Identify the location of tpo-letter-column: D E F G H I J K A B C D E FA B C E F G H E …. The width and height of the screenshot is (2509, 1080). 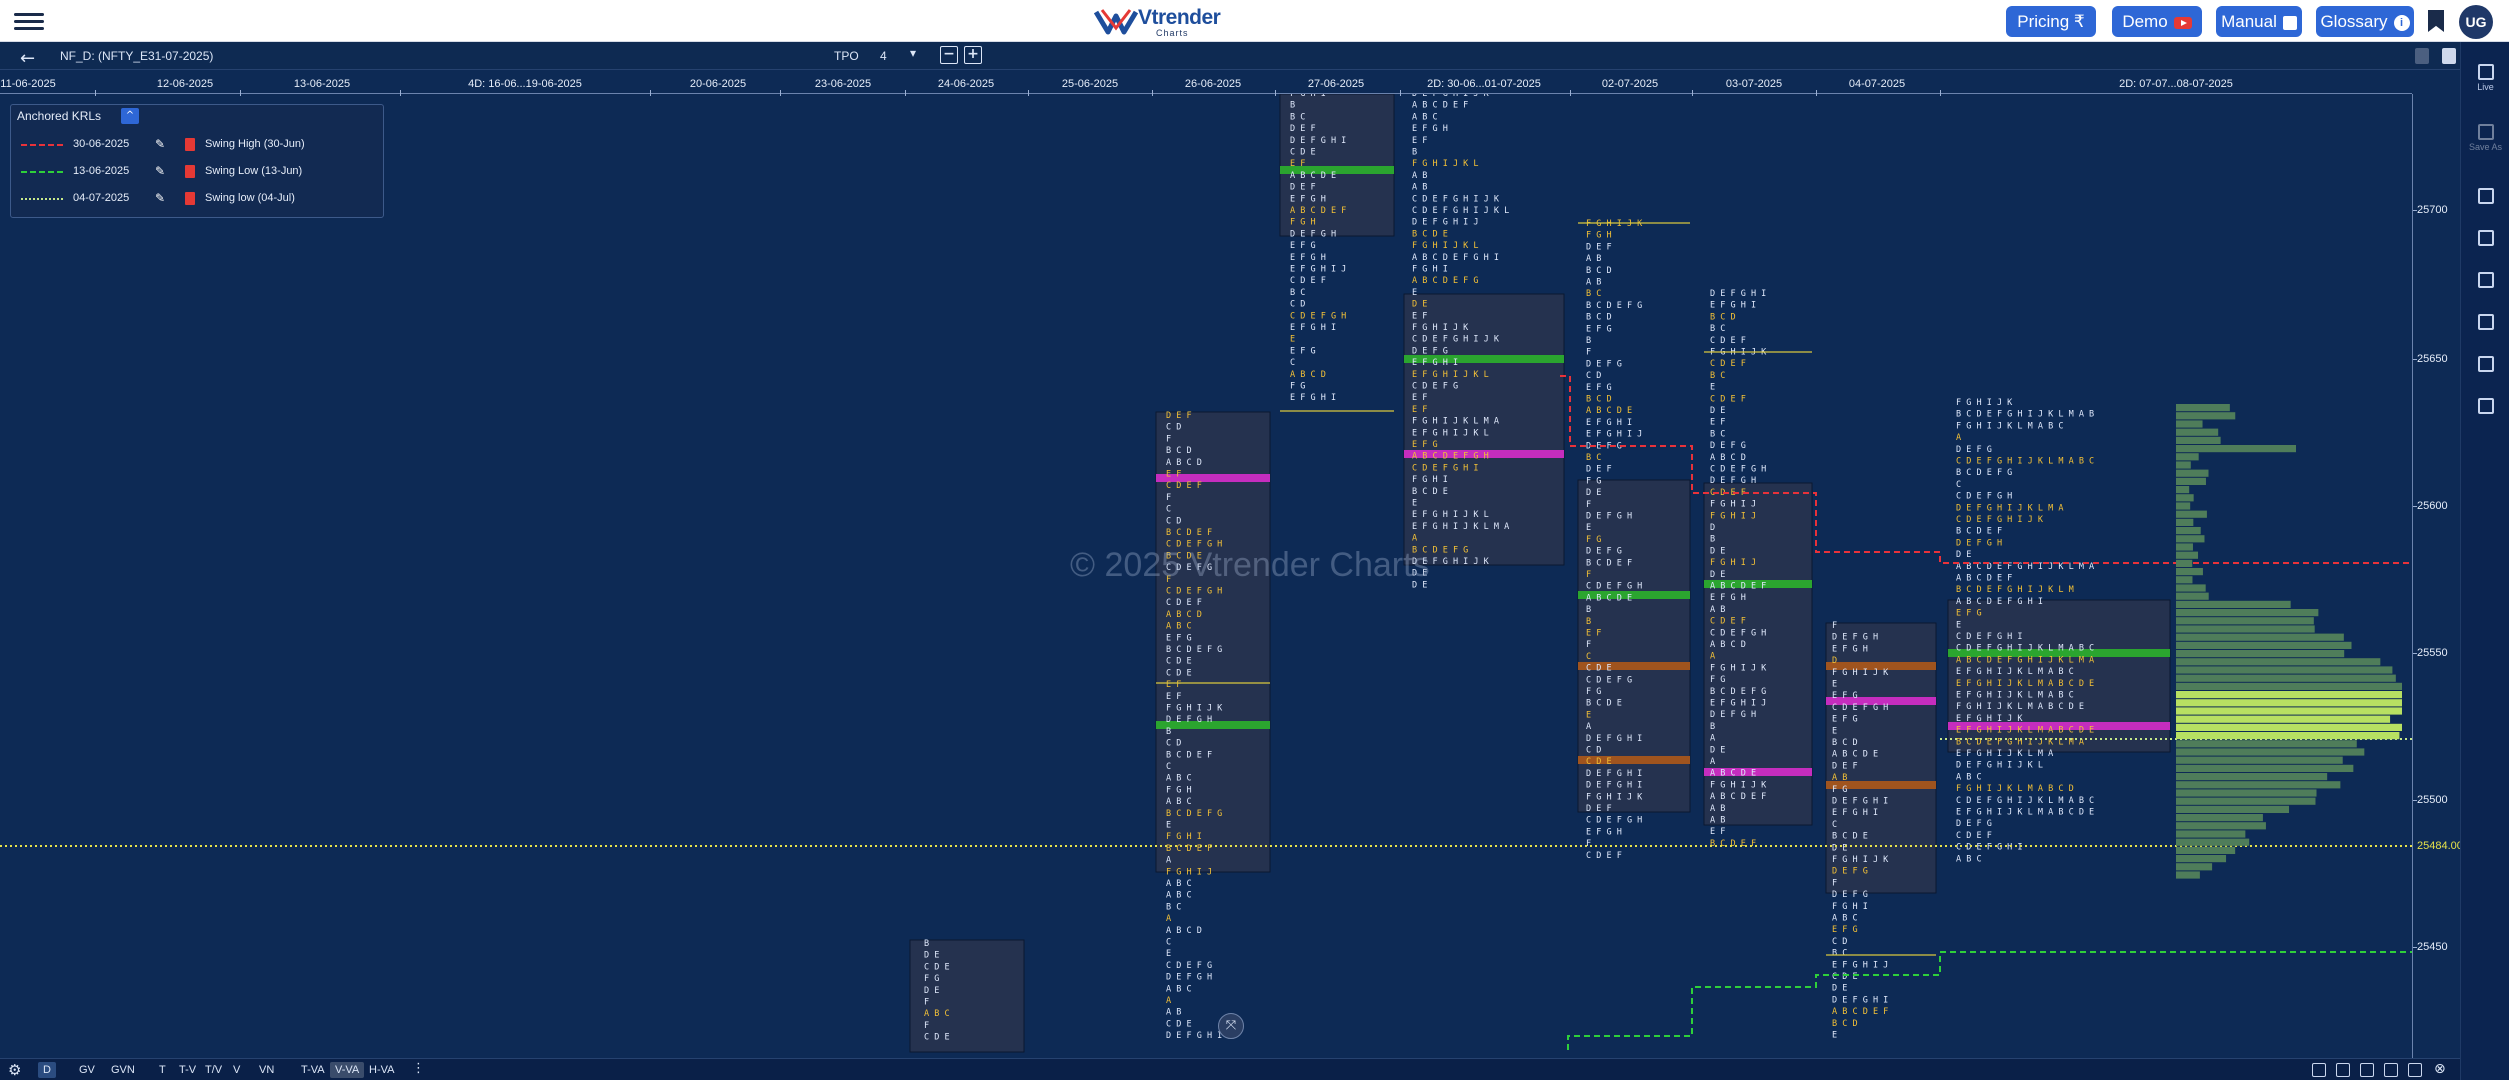
(1460, 342).